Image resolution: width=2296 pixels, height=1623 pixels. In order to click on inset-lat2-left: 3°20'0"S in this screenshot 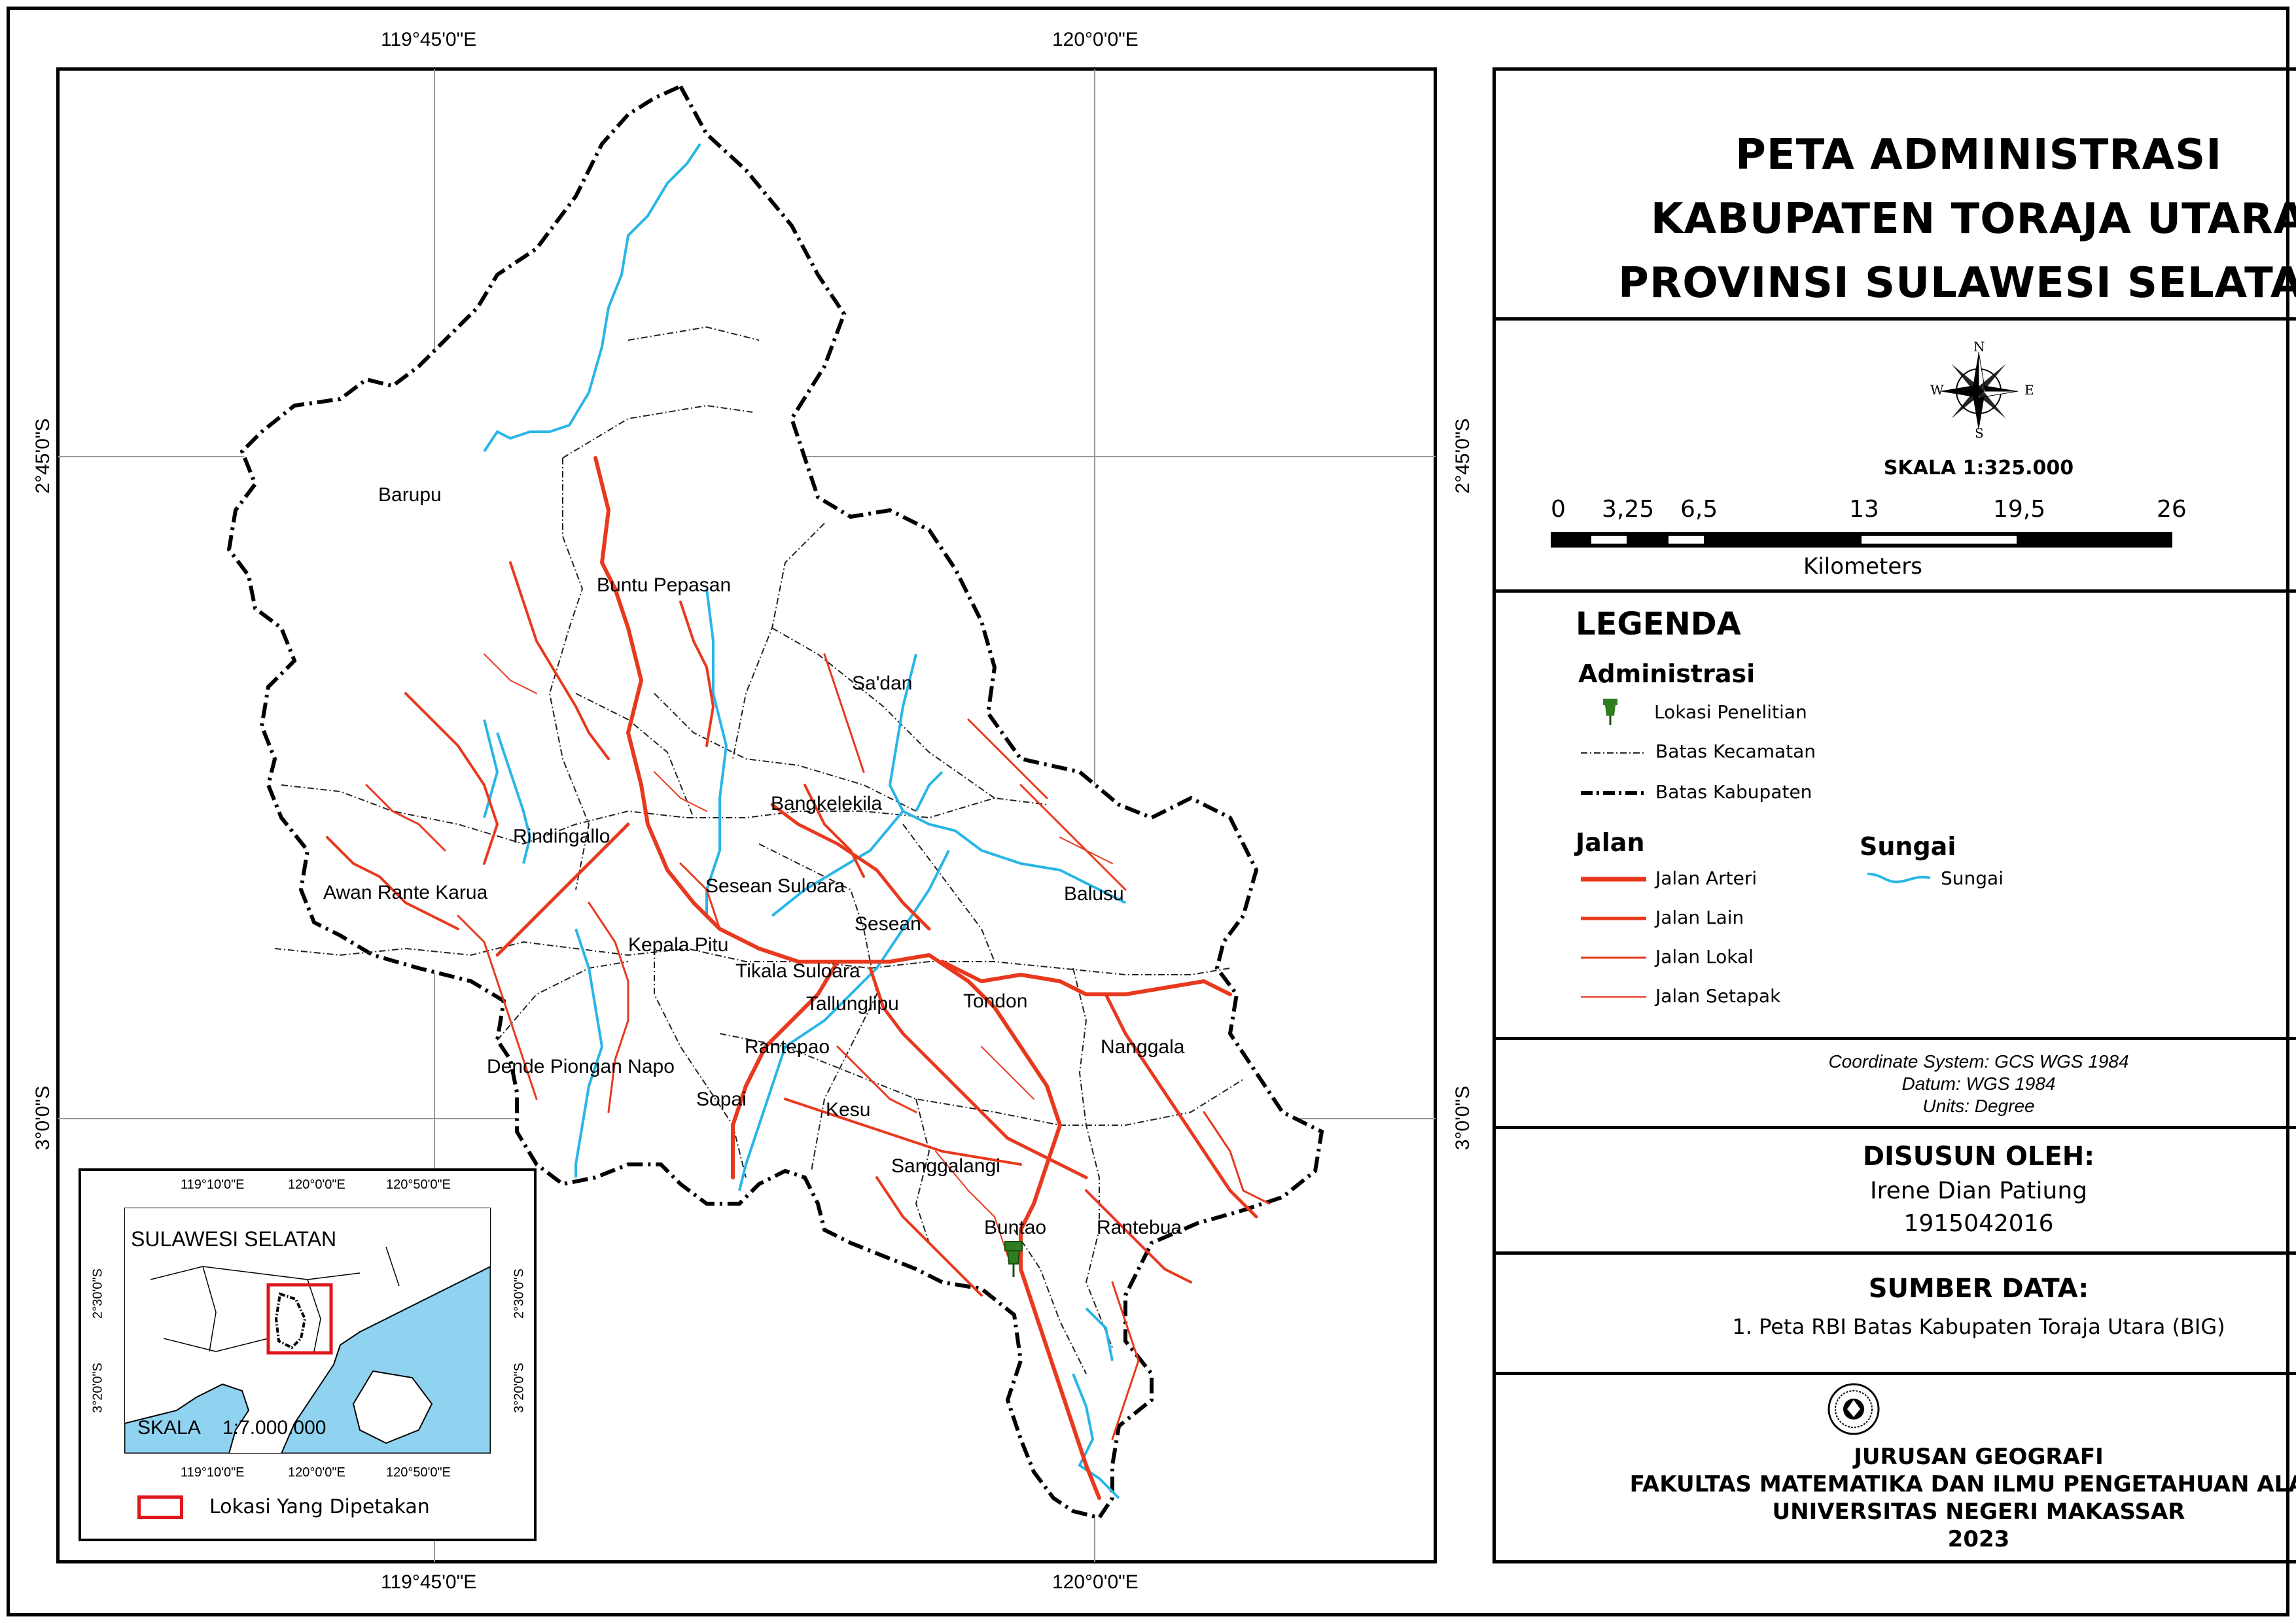, I will do `click(97, 1388)`.